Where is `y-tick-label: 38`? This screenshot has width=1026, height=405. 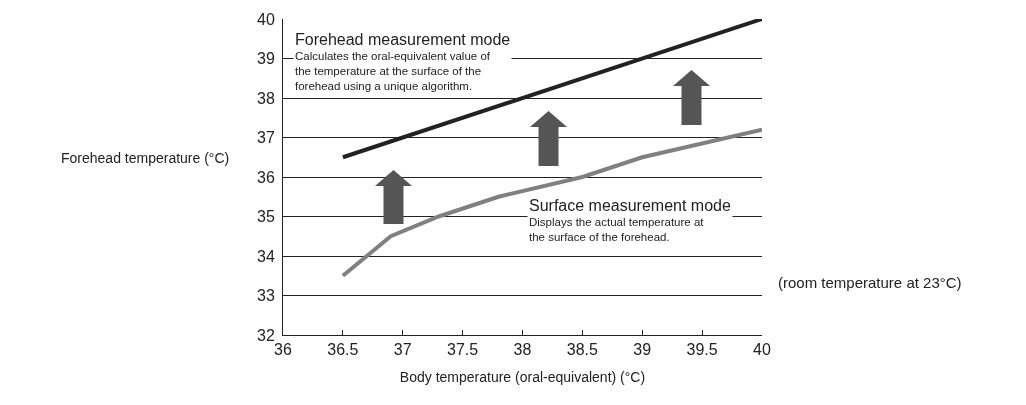
y-tick-label: 38 is located at coordinates (266, 98).